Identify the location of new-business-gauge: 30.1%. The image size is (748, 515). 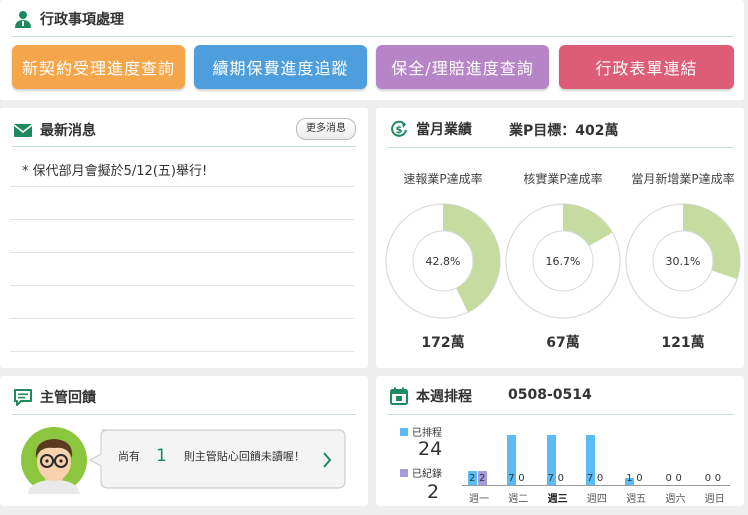
(683, 261).